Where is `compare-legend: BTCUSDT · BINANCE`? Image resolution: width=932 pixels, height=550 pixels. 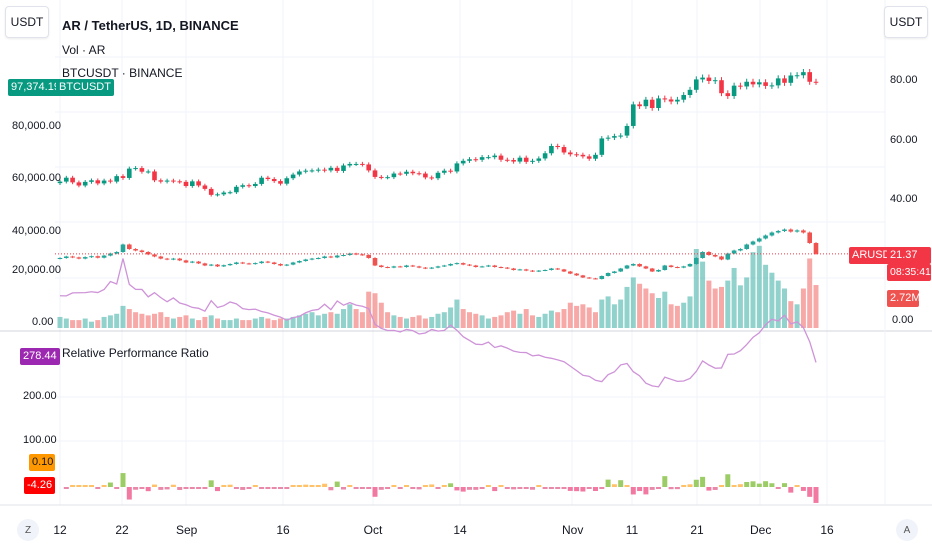 compare-legend: BTCUSDT · BINANCE is located at coordinates (122, 73).